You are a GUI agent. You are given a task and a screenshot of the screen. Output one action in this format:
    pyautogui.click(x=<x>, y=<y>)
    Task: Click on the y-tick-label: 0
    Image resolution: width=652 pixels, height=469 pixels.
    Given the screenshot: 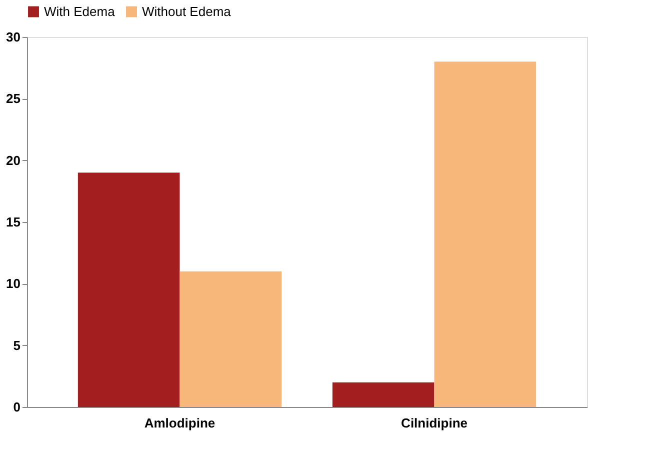 What is the action you would take?
    pyautogui.click(x=16, y=407)
    